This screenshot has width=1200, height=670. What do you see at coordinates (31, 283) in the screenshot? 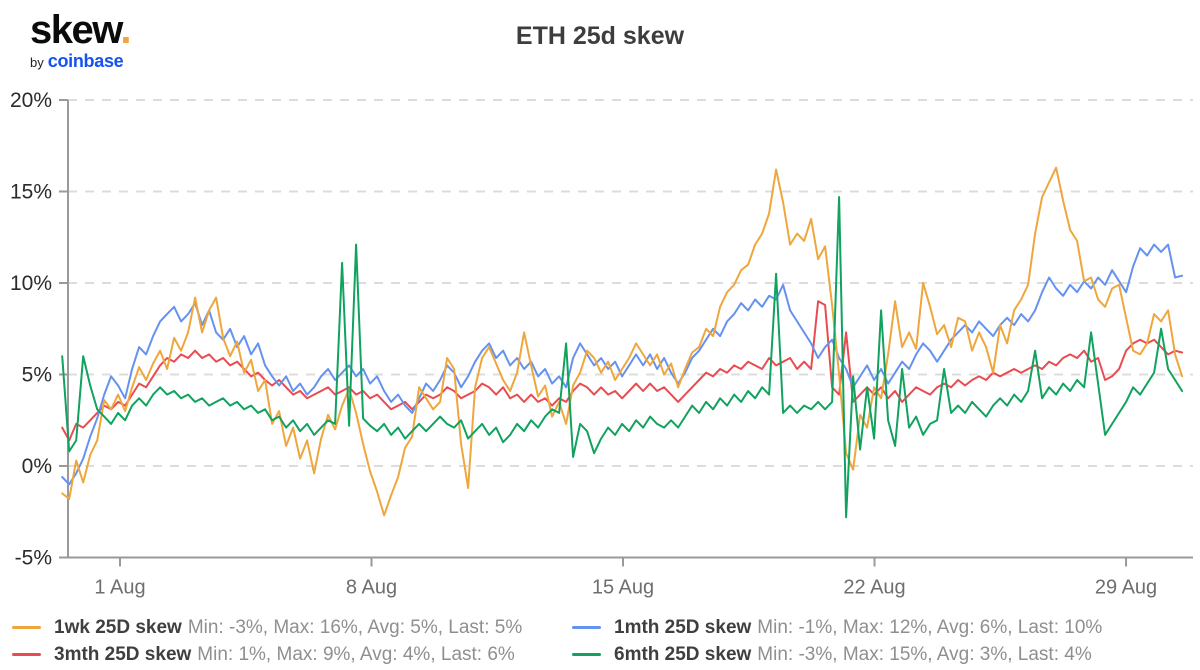
I see `y-axis-tick-label: 10%` at bounding box center [31, 283].